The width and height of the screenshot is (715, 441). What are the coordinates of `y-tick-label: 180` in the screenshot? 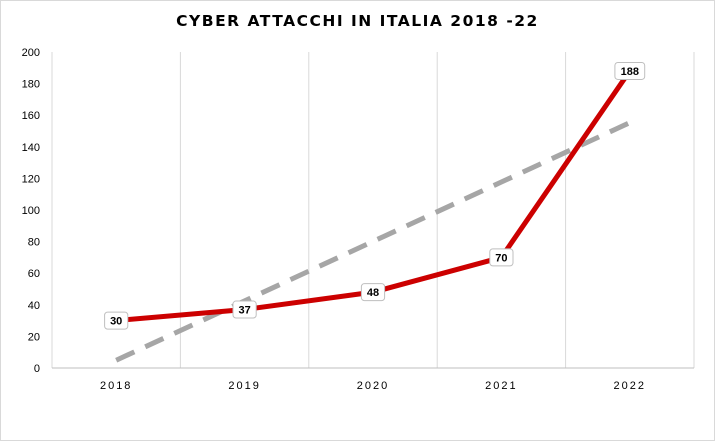 It's located at (31, 85).